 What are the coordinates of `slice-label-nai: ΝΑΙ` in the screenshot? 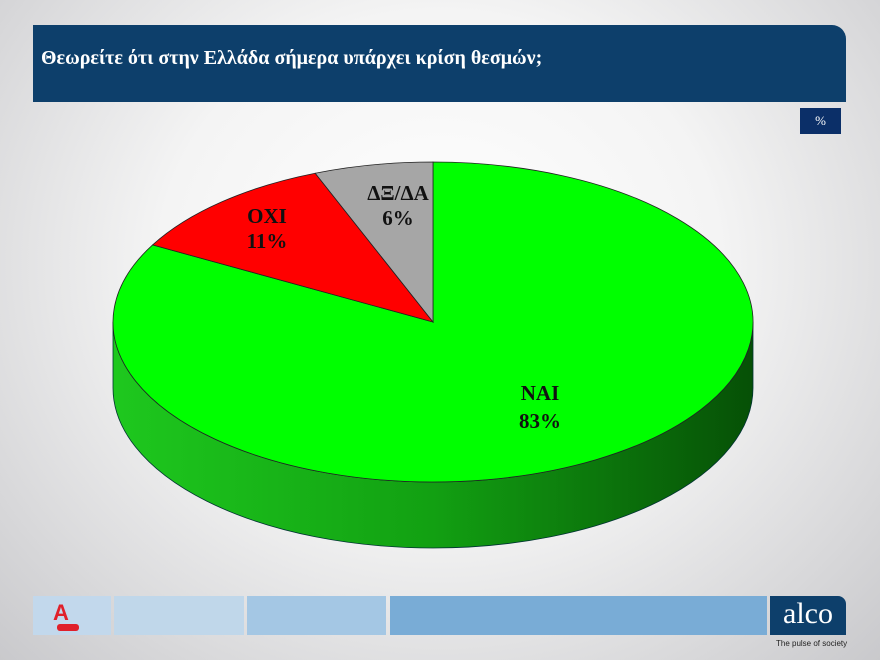 It's located at (540, 393).